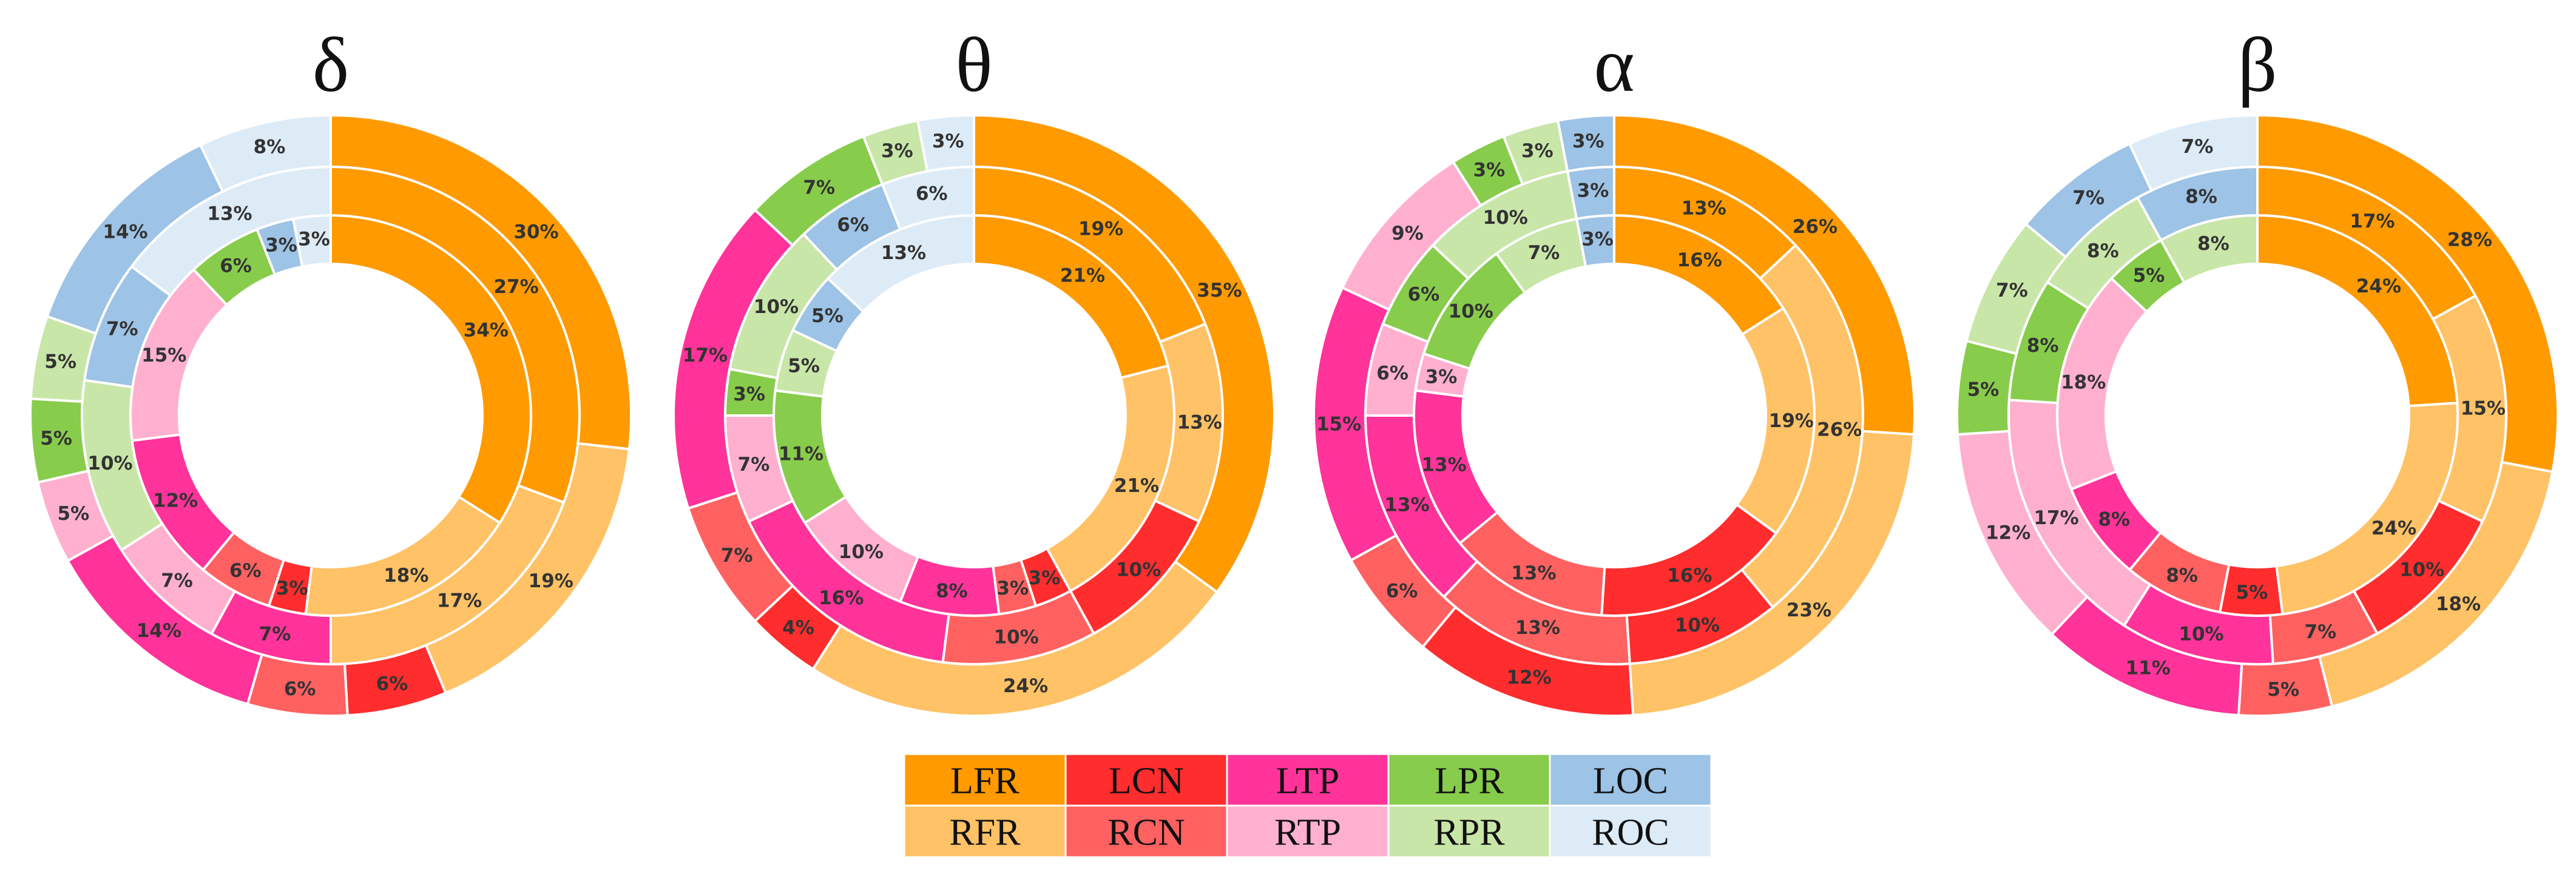 This screenshot has width=2576, height=896. What do you see at coordinates (2257, 65) in the screenshot?
I see `panel-title: β` at bounding box center [2257, 65].